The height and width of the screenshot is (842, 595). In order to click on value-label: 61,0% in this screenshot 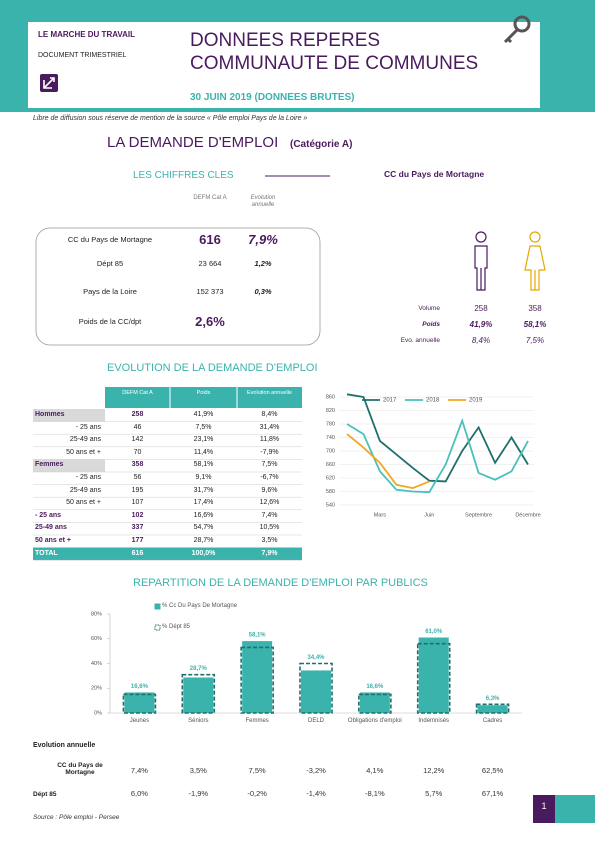, I will do `click(434, 632)`.